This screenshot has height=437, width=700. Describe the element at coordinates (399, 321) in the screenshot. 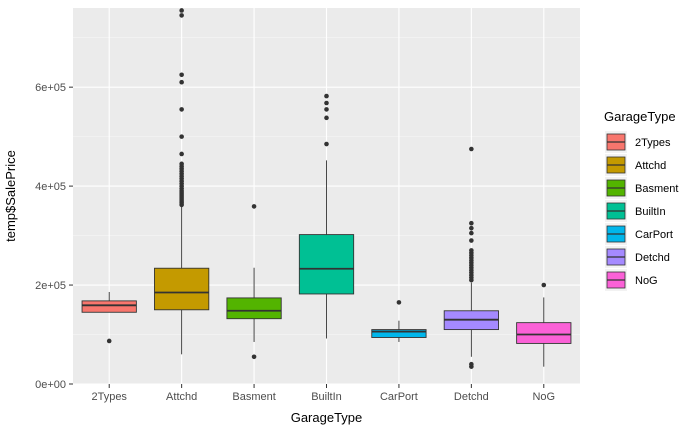

I see `box-carport` at that location.